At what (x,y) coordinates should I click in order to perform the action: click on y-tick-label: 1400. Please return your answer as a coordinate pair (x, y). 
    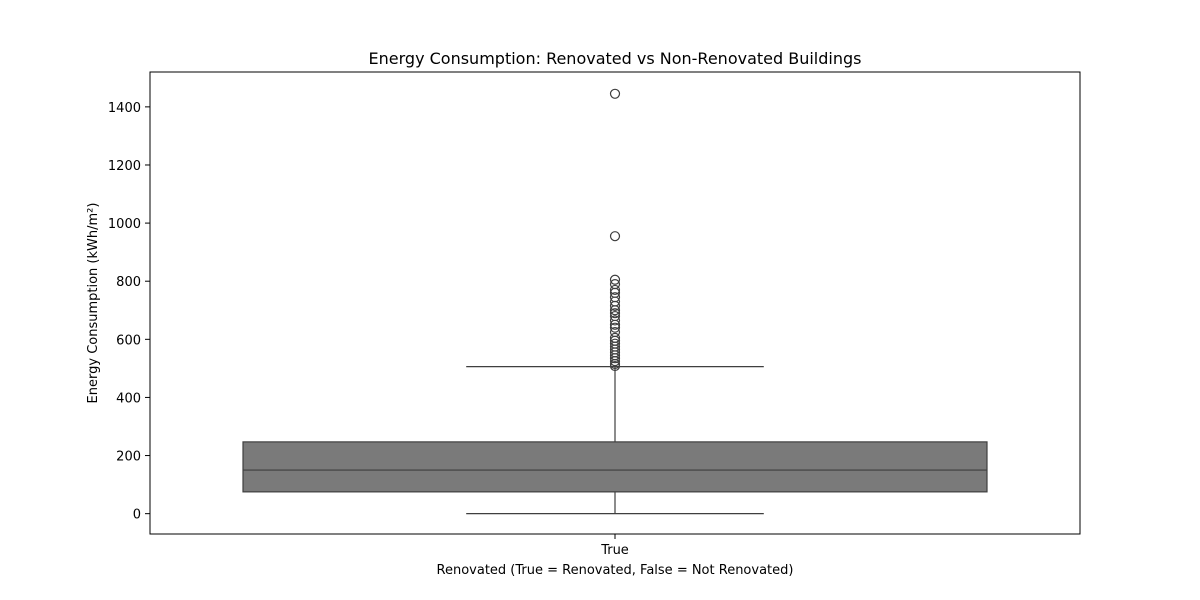
    Looking at the image, I should click on (124, 108).